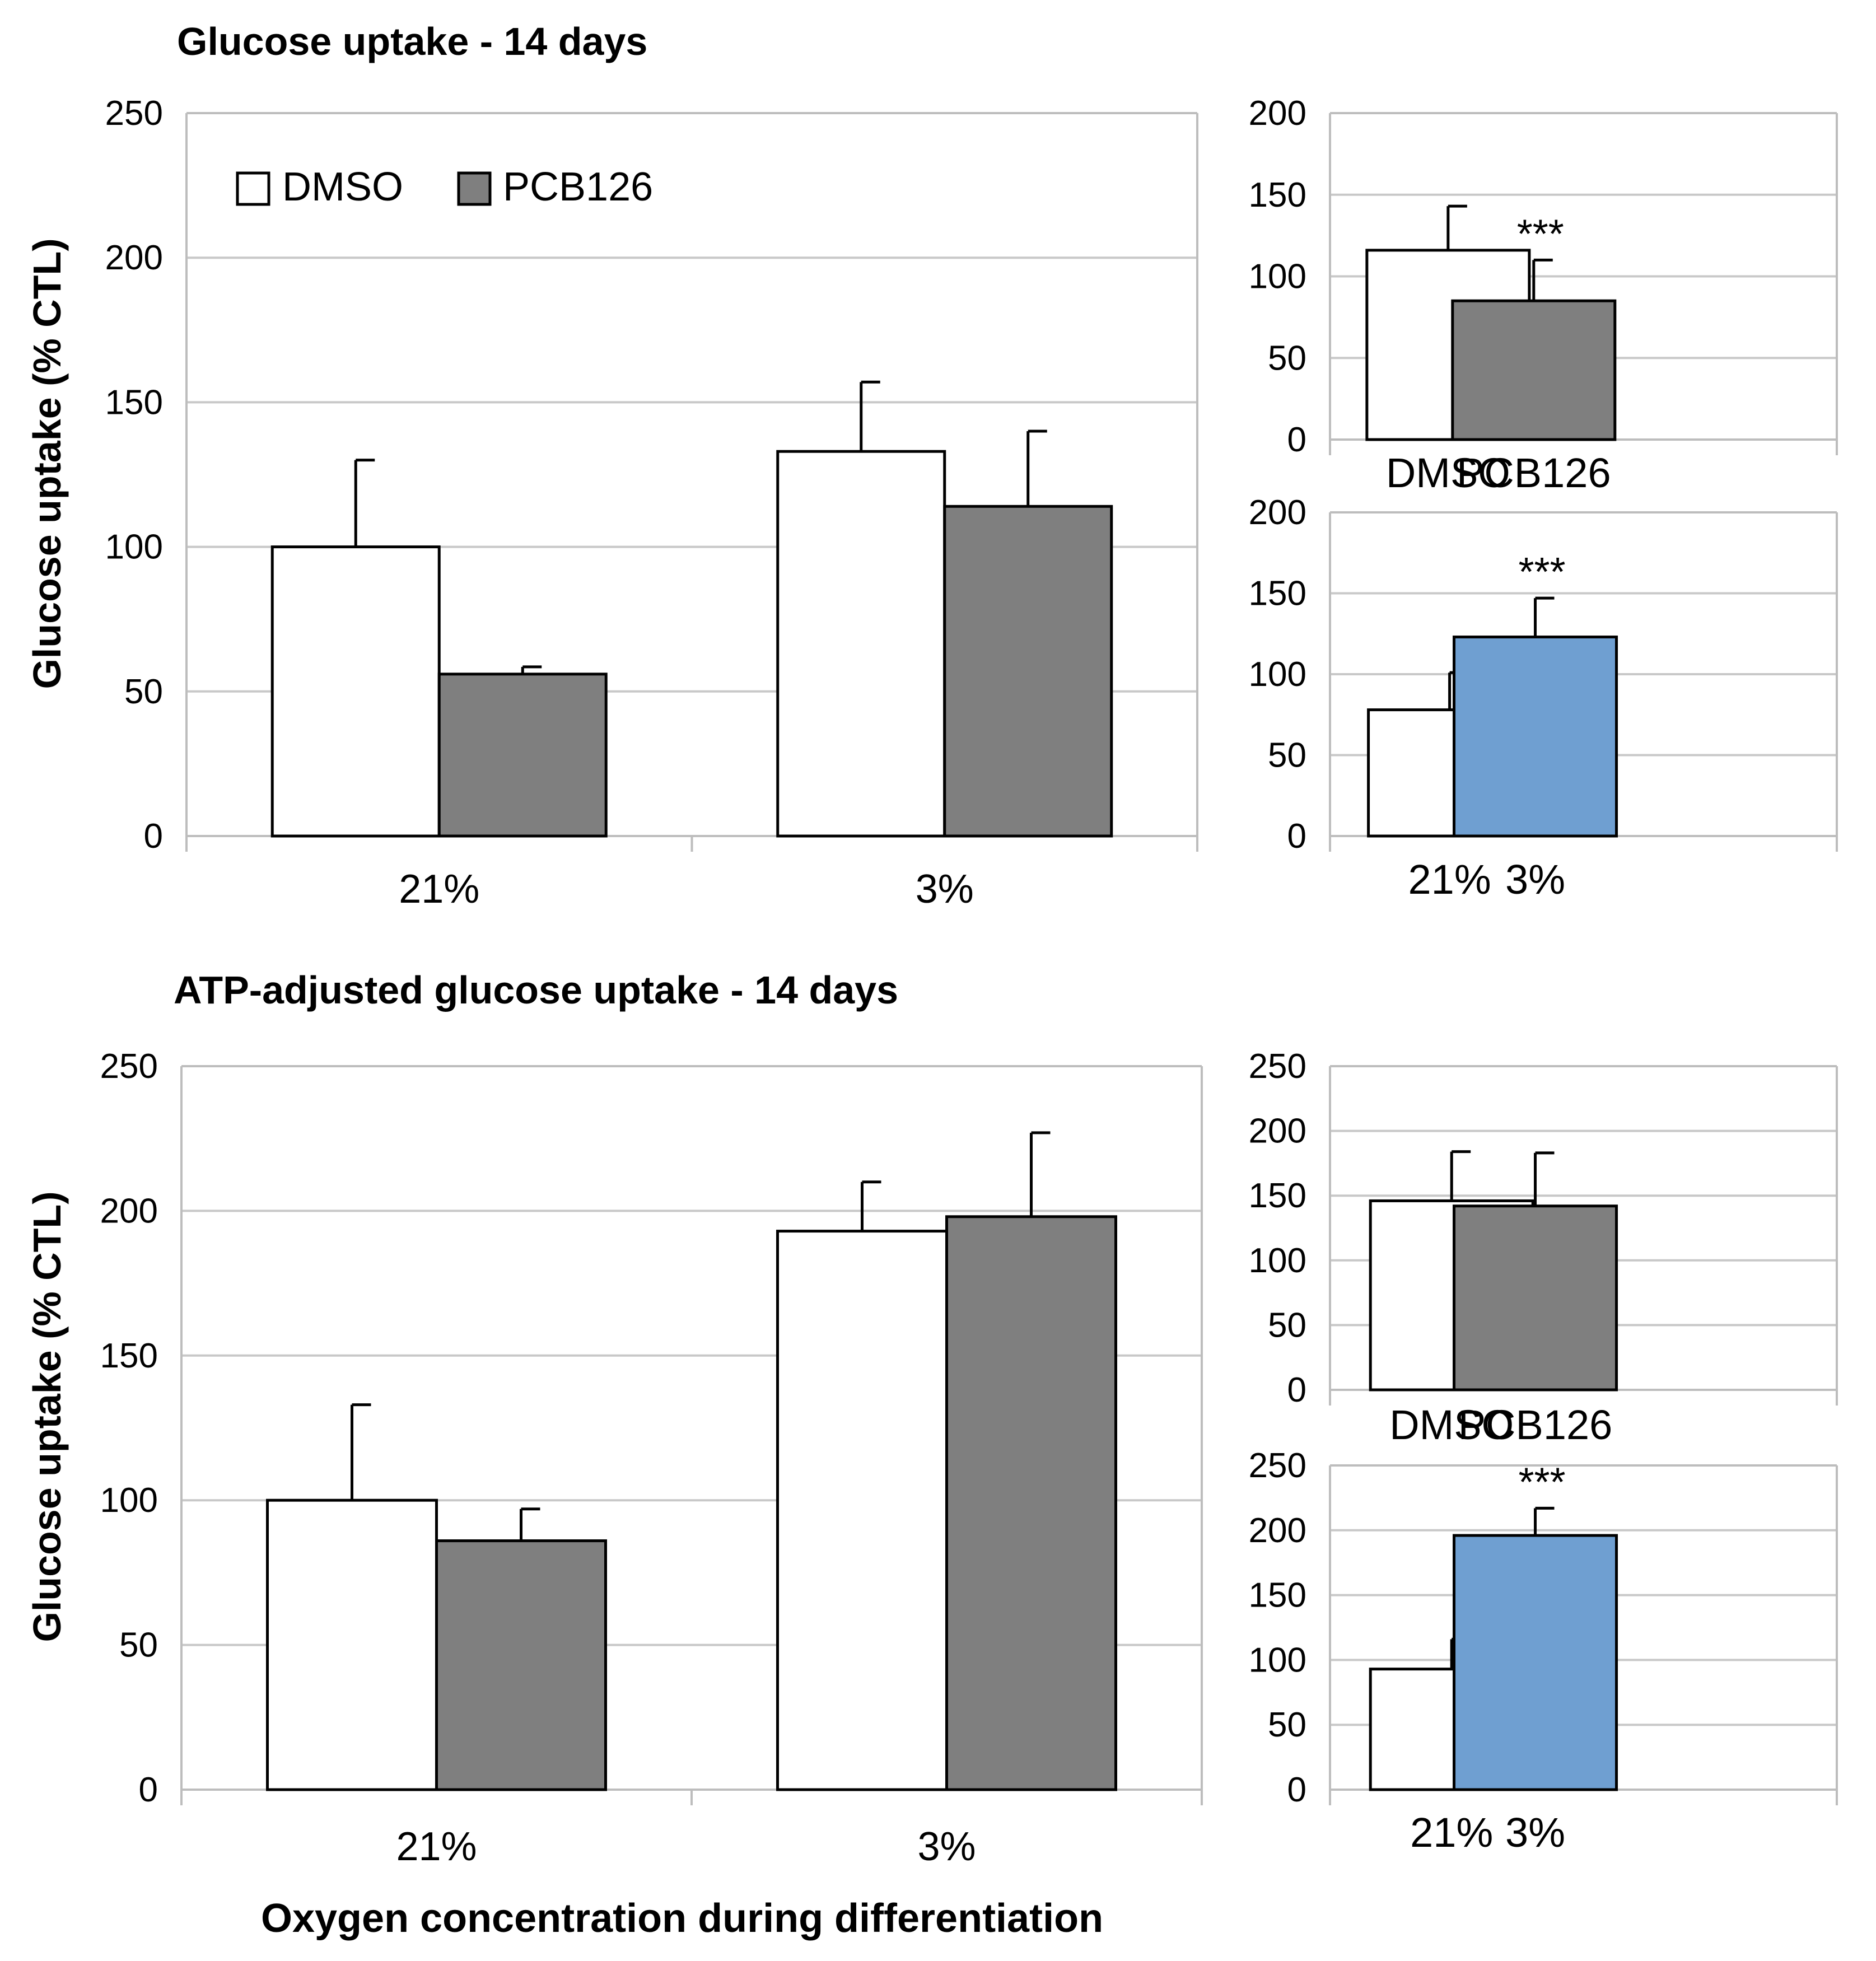 Image resolution: width=1876 pixels, height=1961 pixels. Describe the element at coordinates (947, 1846) in the screenshot. I see `B-main-category-label: 3%` at that location.